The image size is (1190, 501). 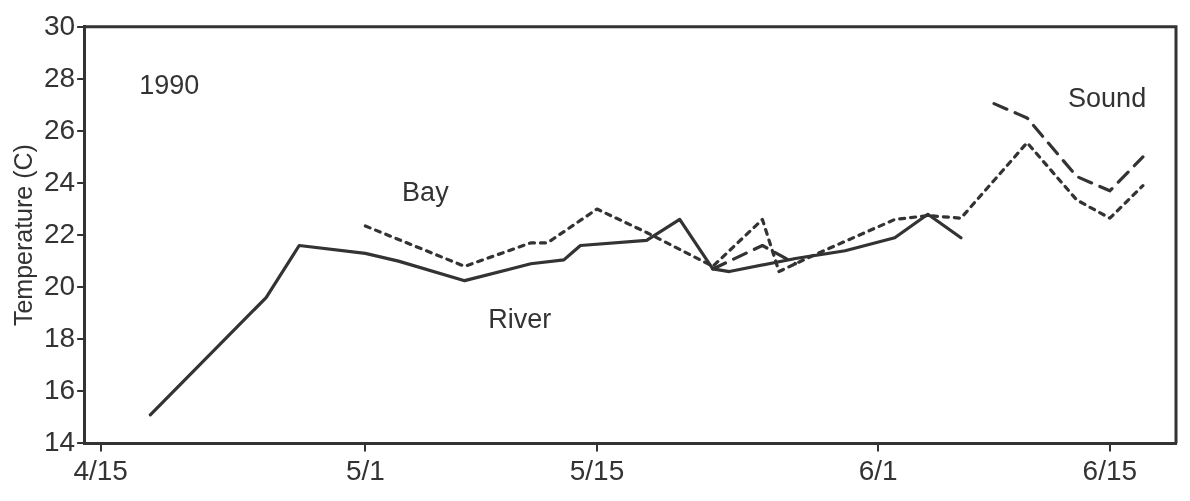 What do you see at coordinates (878, 470) in the screenshot?
I see `x-tick-label: 6/1` at bounding box center [878, 470].